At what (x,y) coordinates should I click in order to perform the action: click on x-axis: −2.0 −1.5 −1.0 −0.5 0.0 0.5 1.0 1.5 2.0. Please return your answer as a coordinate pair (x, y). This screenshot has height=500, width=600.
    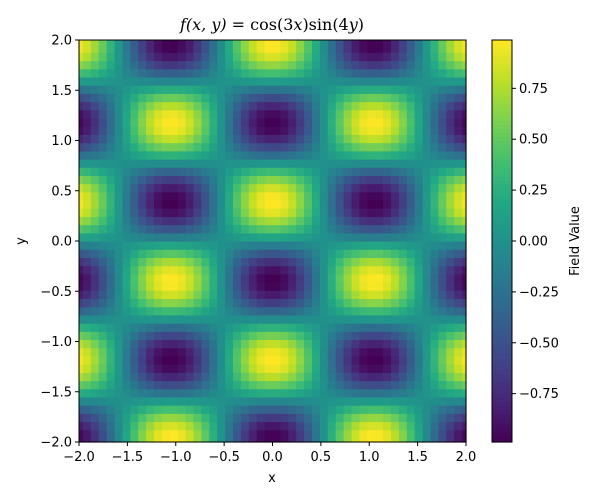
    Looking at the image, I should click on (269, 453).